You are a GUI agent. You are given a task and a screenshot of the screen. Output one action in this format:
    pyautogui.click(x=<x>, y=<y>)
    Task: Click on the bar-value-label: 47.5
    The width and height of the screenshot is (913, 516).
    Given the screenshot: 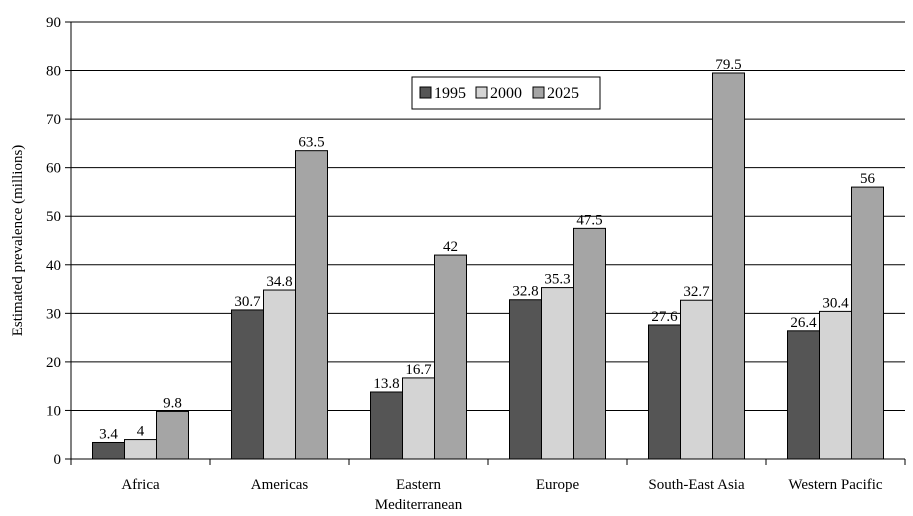 What is the action you would take?
    pyautogui.click(x=589, y=220)
    